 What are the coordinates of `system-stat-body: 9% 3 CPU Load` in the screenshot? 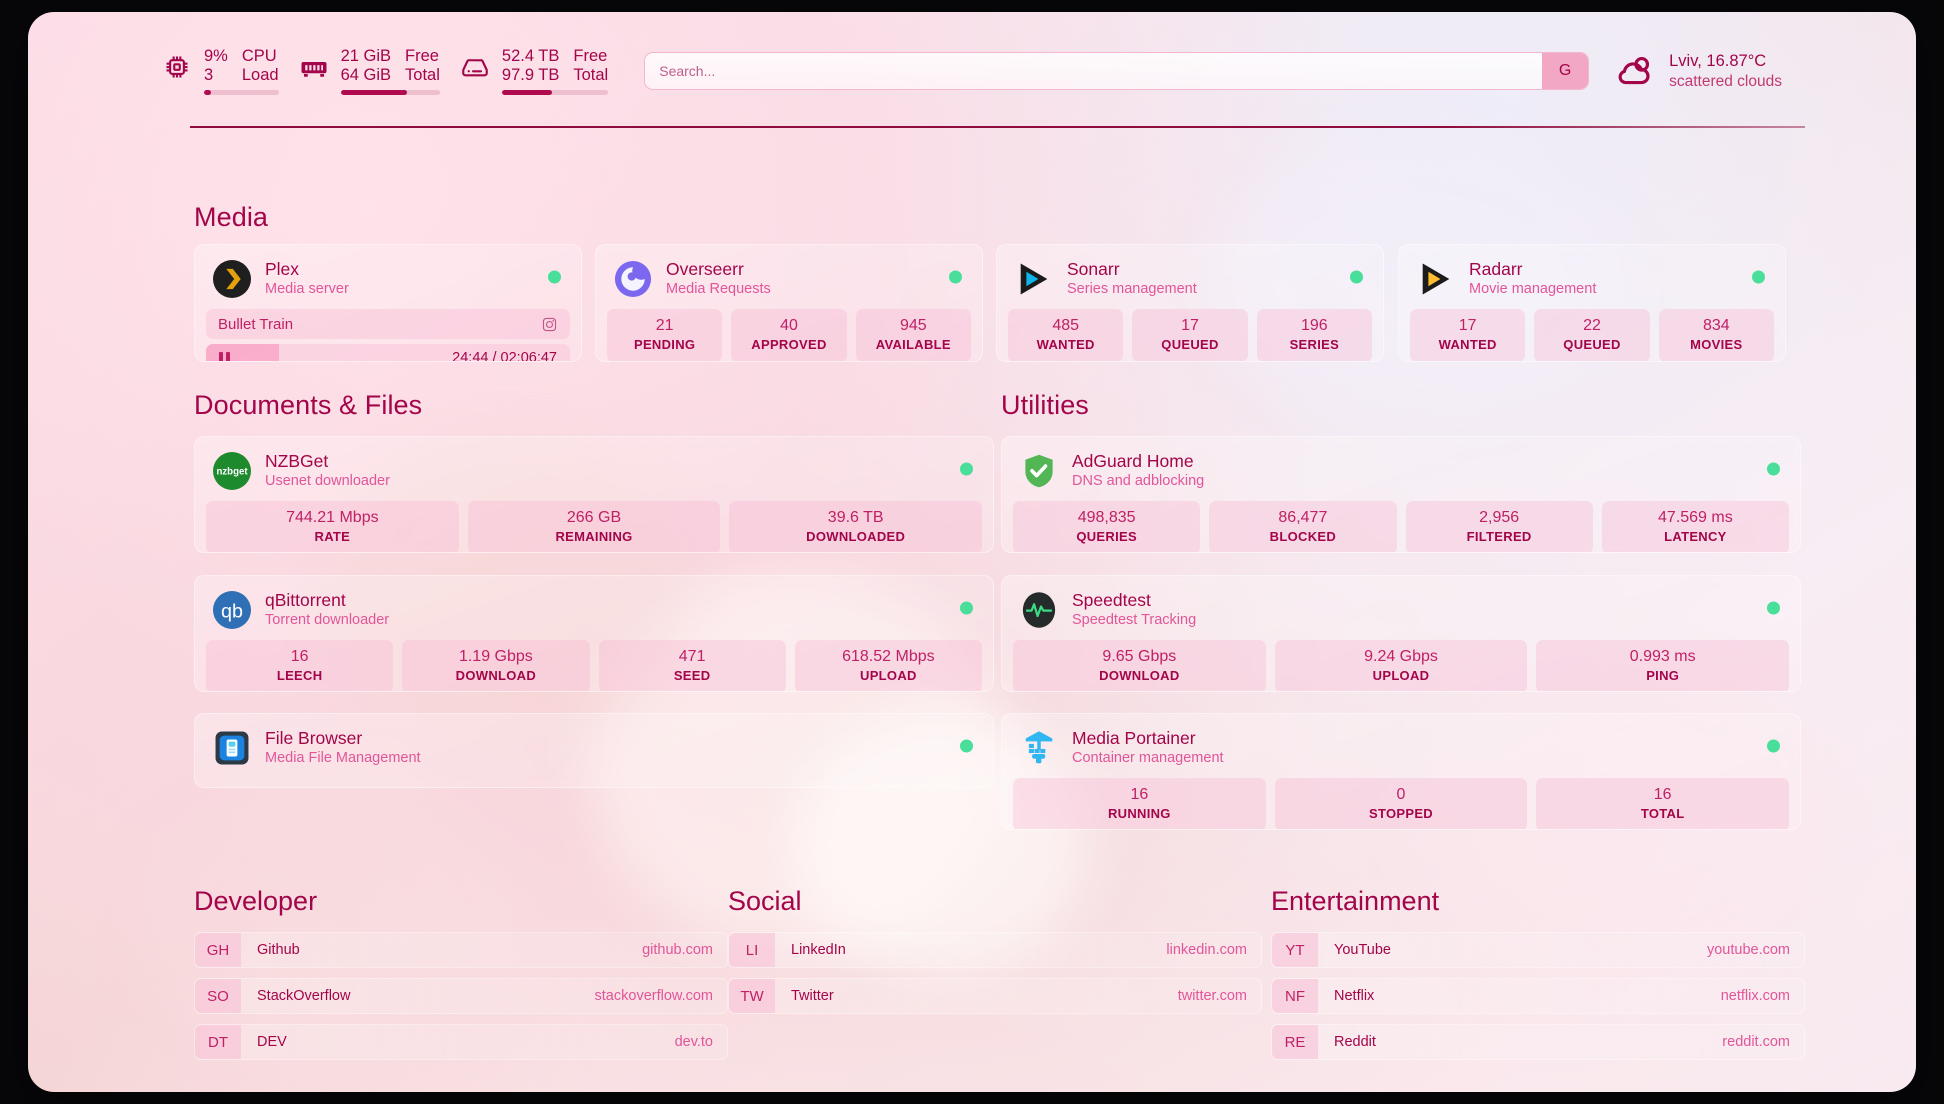 It's located at (241, 71).